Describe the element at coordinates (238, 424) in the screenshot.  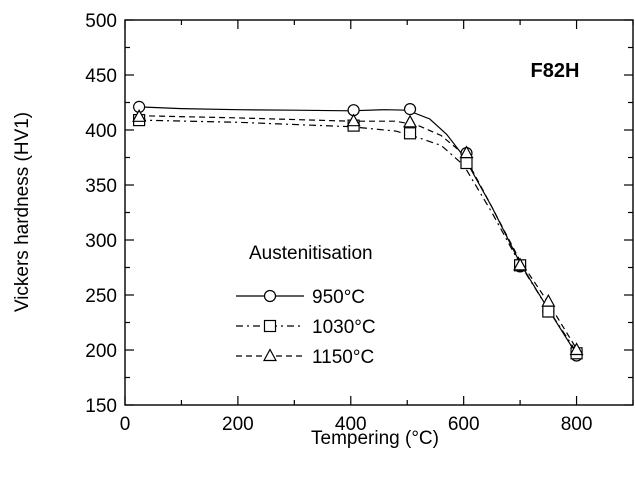
I see `x-tick-label: 200` at that location.